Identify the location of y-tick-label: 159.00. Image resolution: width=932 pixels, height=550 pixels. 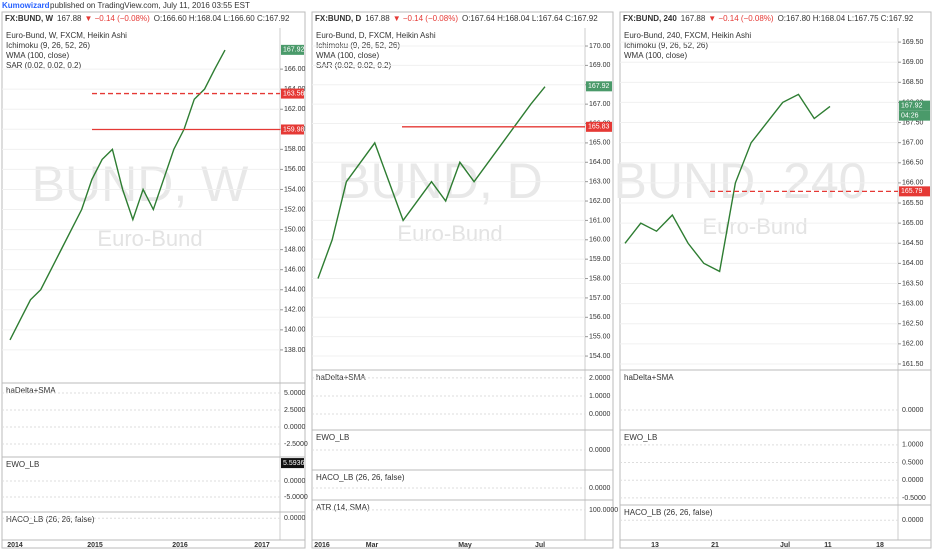
(600, 259).